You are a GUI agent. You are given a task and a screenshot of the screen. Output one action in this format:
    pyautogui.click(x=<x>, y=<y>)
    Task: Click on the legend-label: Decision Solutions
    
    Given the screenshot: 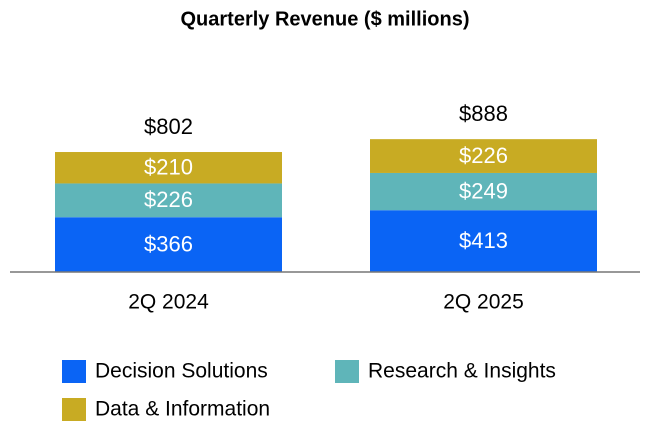 What is the action you would take?
    pyautogui.click(x=181, y=371)
    